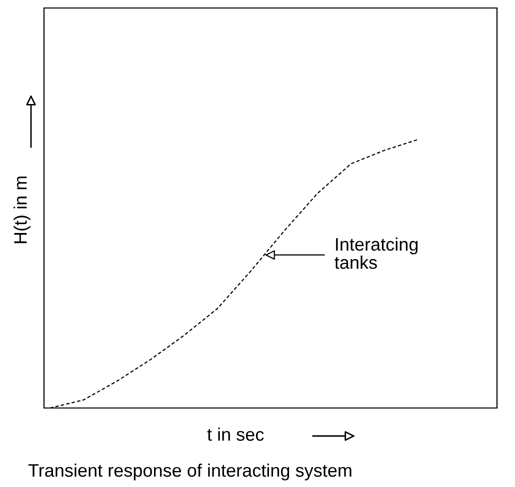 The height and width of the screenshot is (487, 515). Describe the element at coordinates (22, 210) in the screenshot. I see `y-axis-title: H(t) in m` at that location.